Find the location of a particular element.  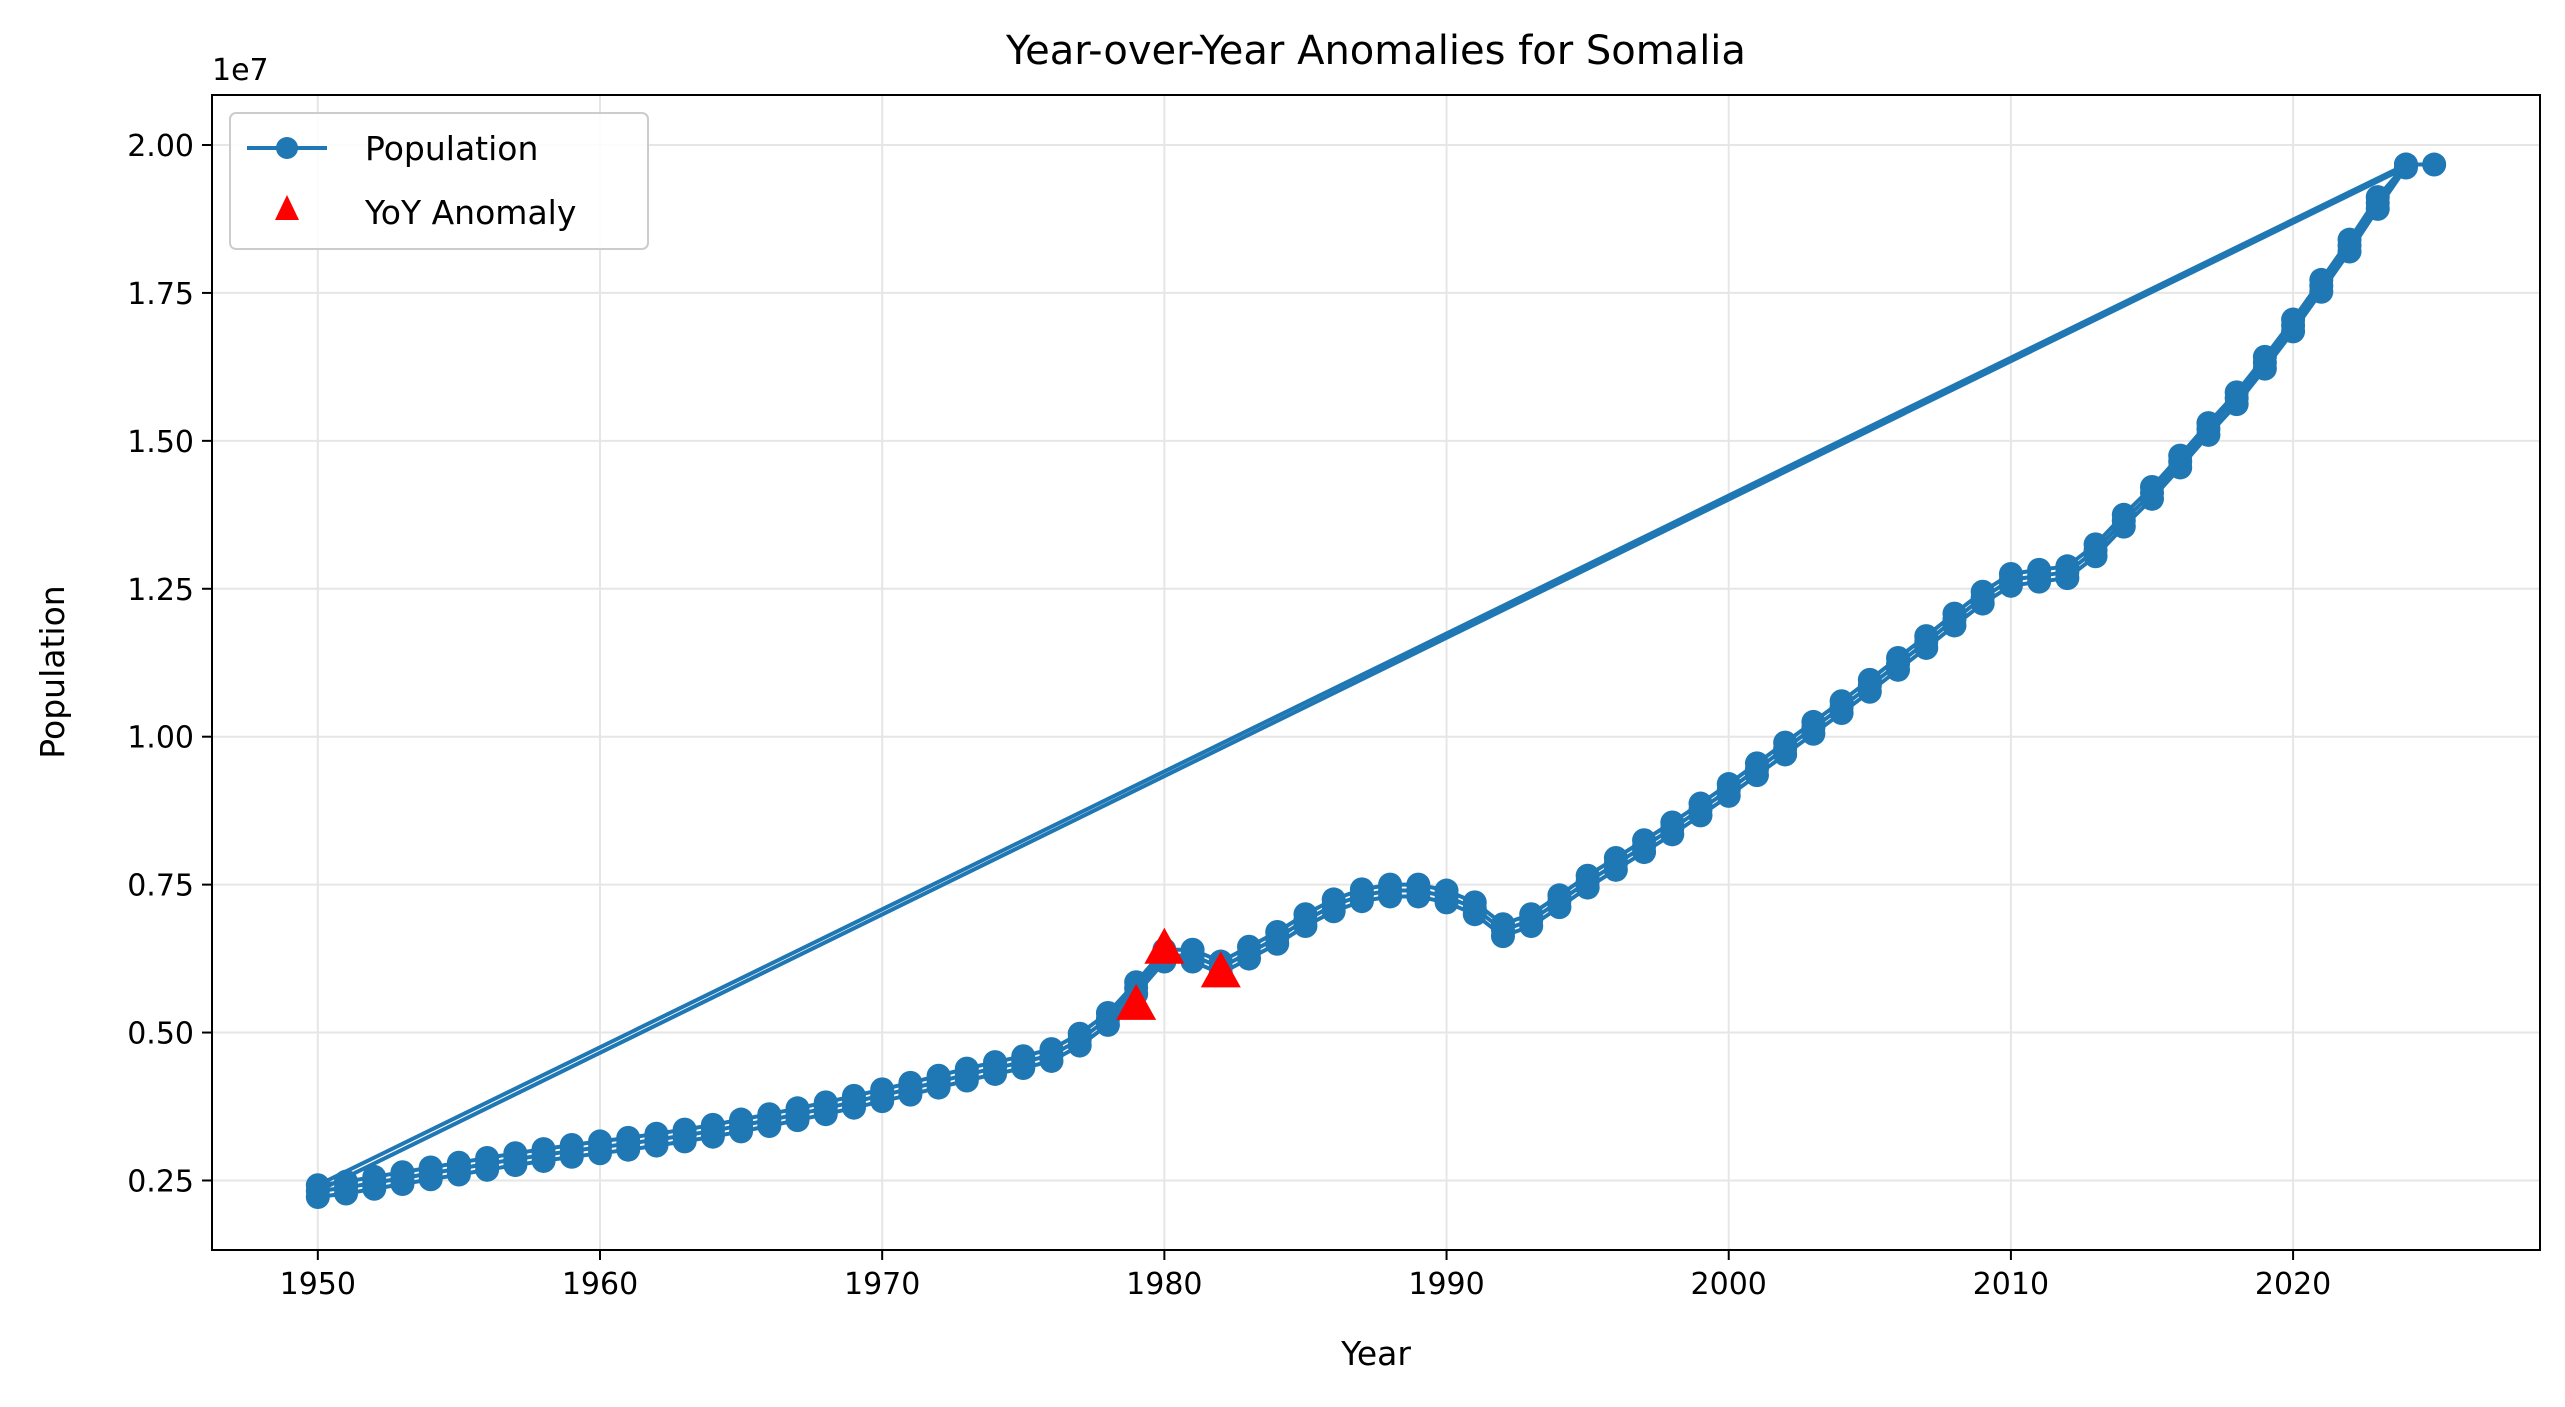

y-tick-label: 1.25 is located at coordinates (160, 590).